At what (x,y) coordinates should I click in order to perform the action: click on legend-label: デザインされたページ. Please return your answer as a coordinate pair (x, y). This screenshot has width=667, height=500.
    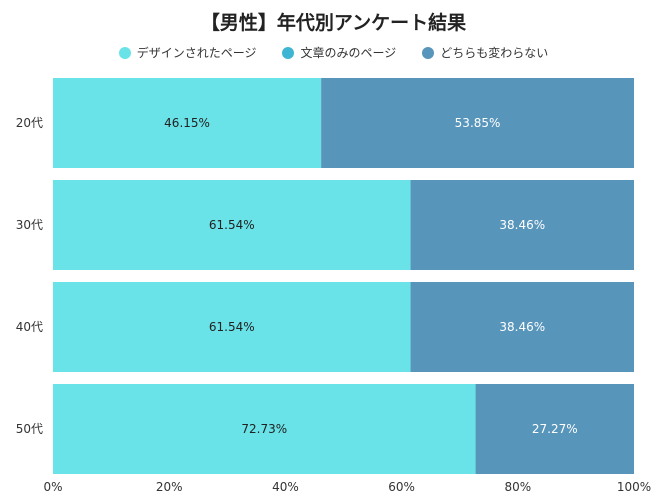
    Looking at the image, I should click on (196, 53).